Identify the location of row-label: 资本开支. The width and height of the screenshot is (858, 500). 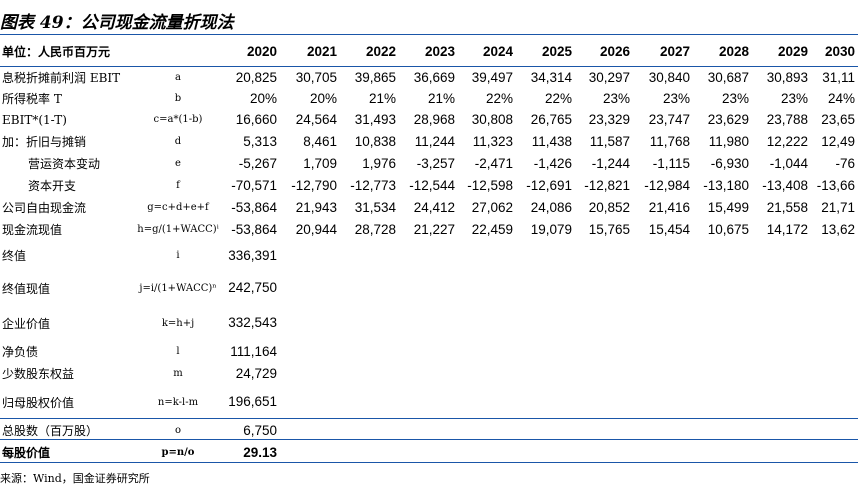
(52, 186).